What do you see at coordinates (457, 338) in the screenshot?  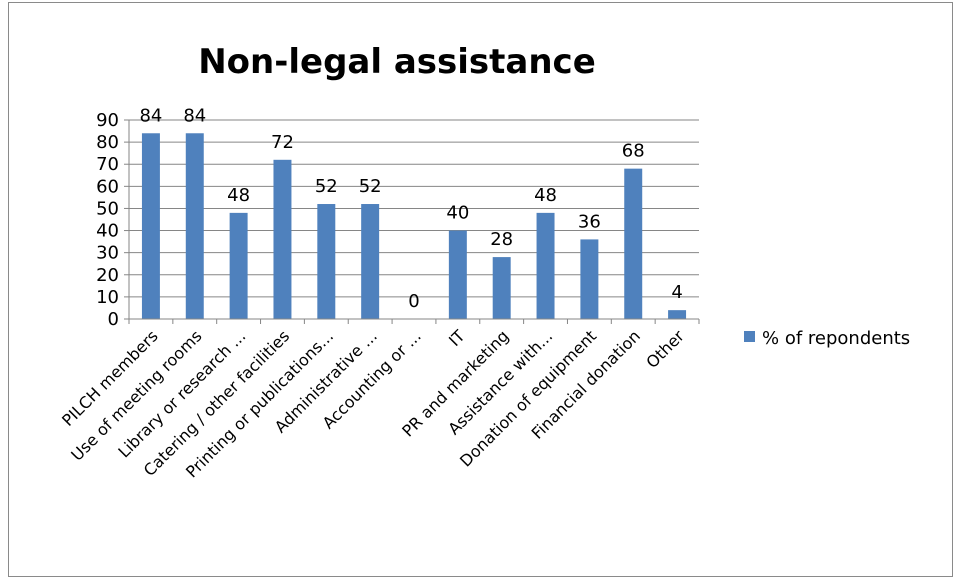 I see `category-label: IT` at bounding box center [457, 338].